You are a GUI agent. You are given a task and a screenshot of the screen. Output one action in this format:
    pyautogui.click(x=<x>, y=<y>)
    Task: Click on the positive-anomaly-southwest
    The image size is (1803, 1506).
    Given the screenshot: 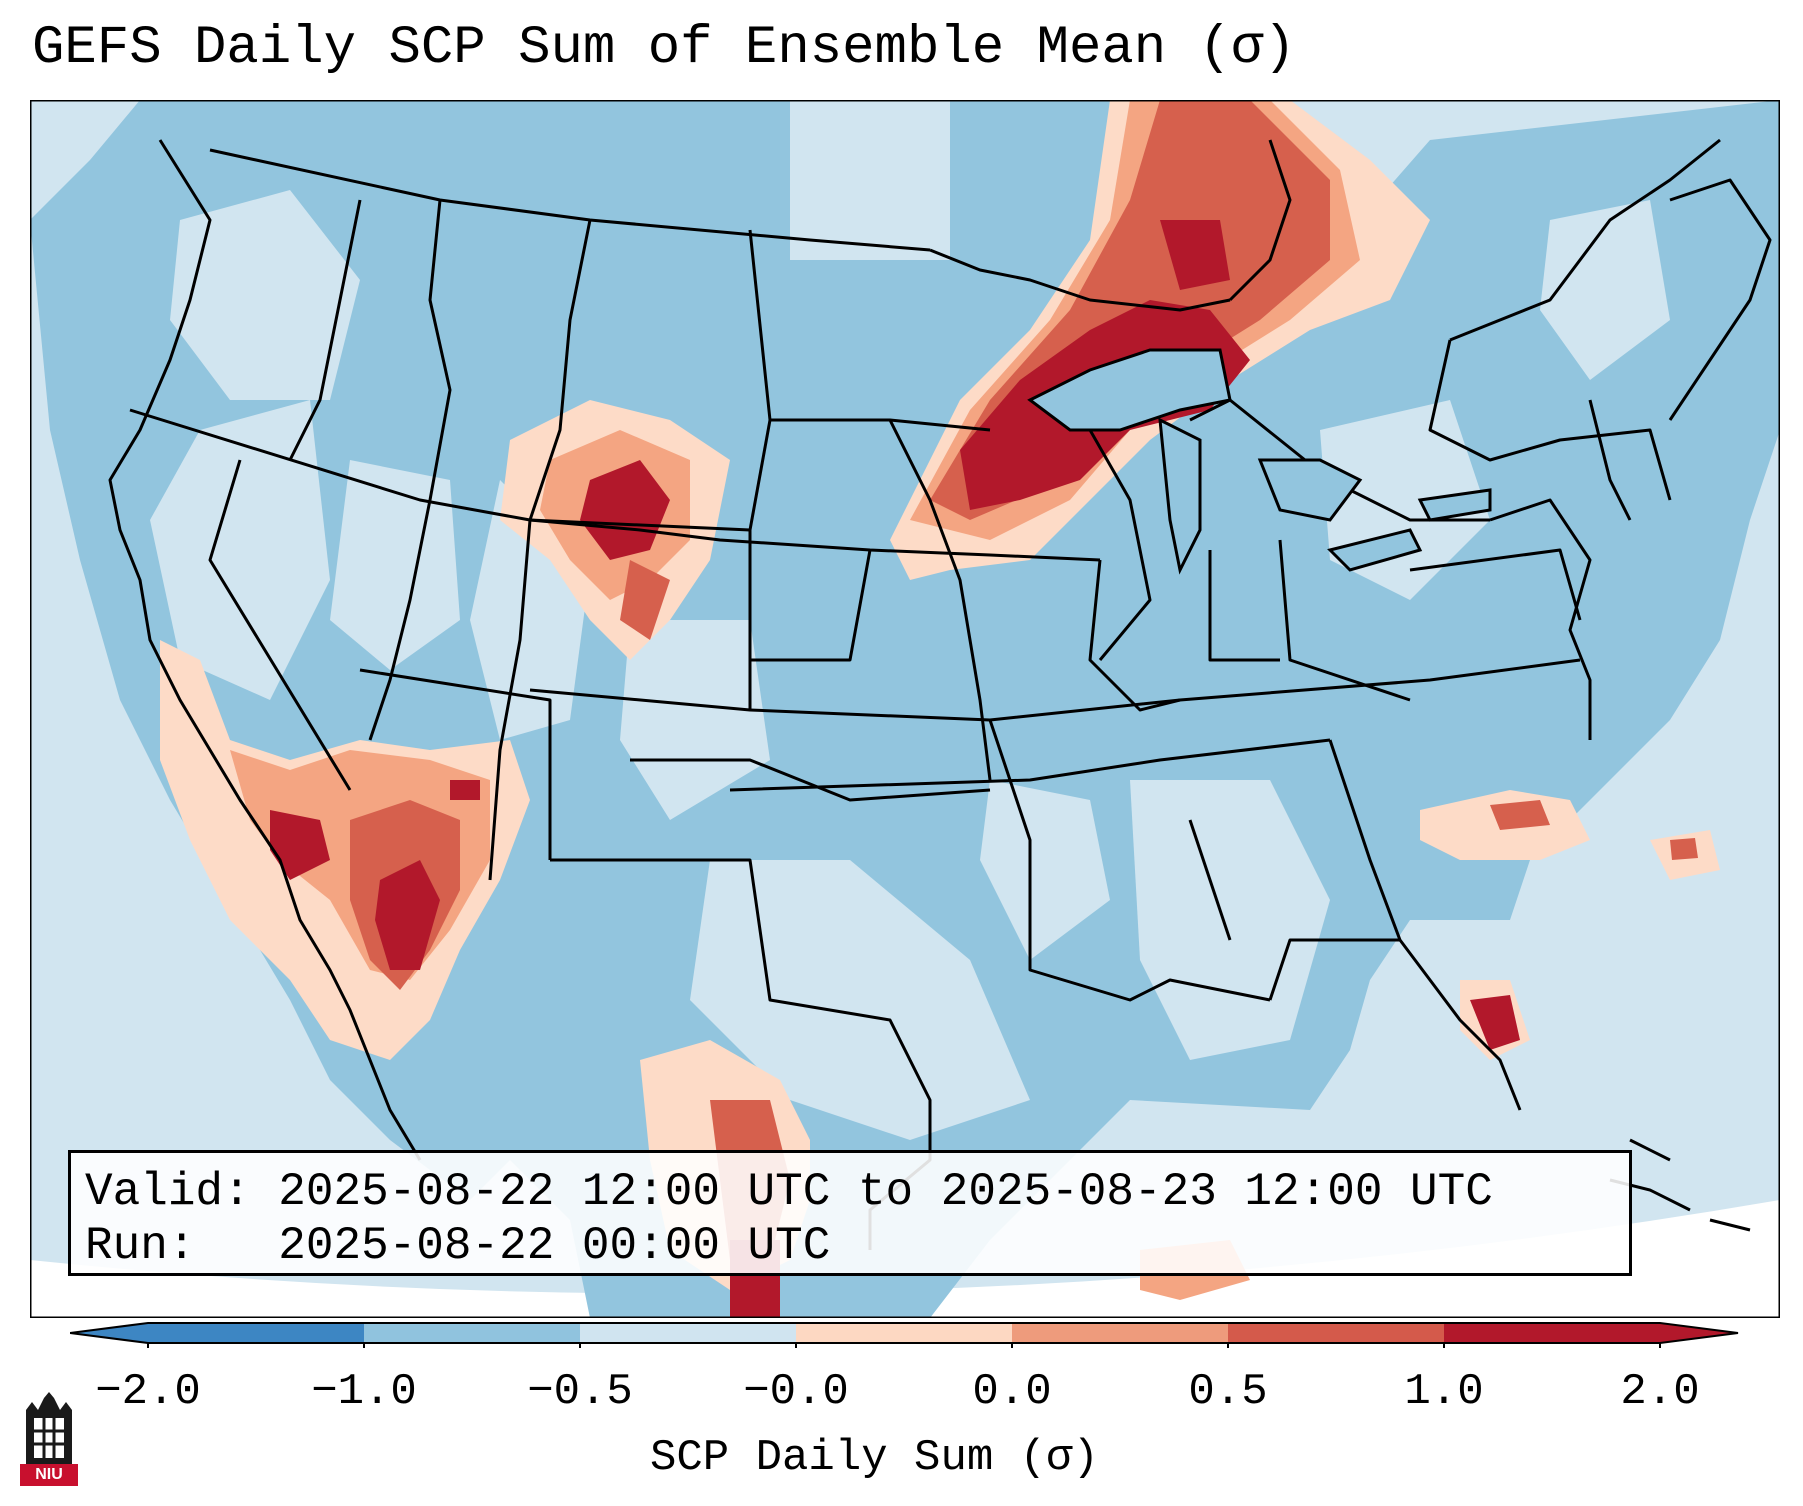 What is the action you would take?
    pyautogui.click(x=345, y=850)
    